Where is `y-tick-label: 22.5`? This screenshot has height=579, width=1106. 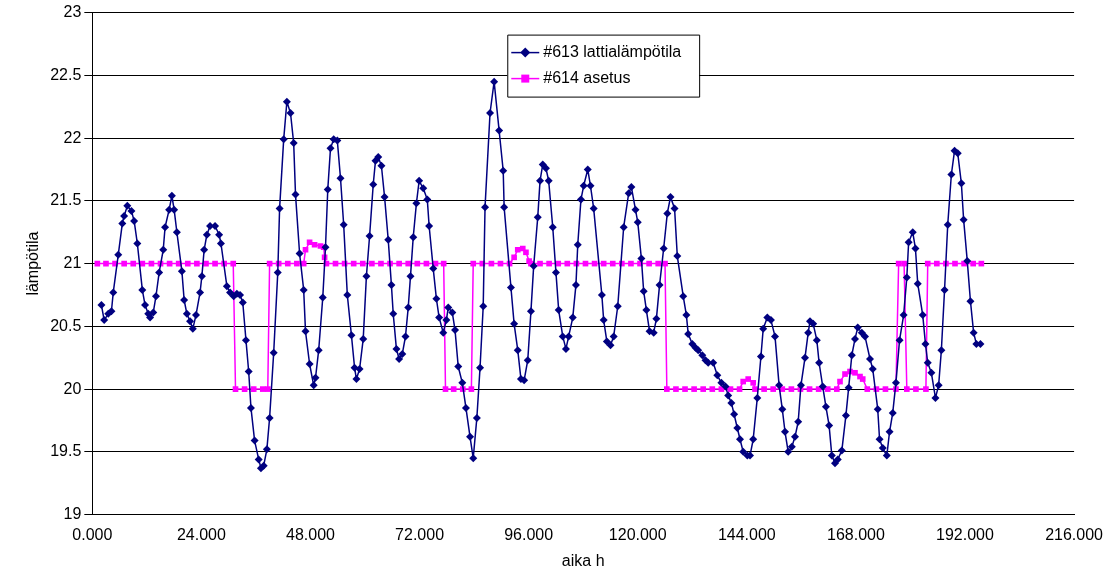 y-tick-label: 22.5 is located at coordinates (66, 74).